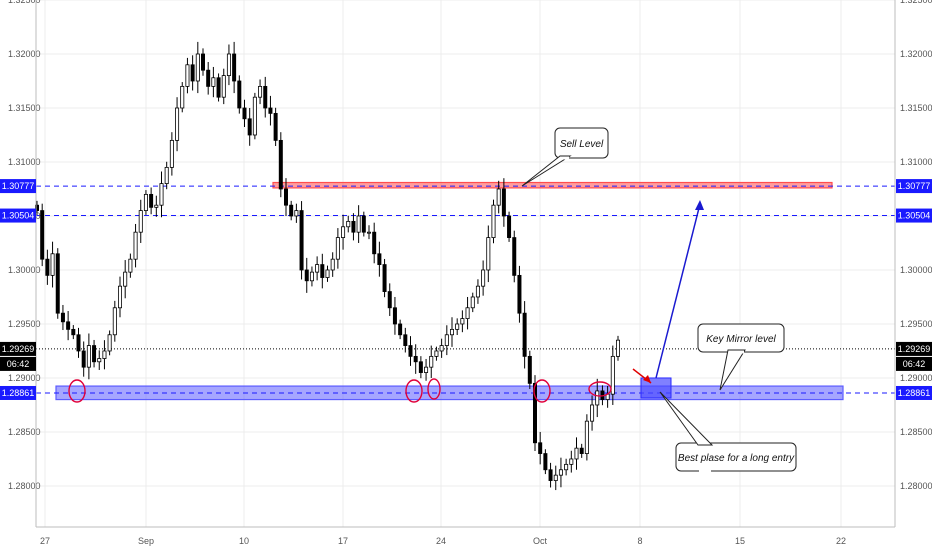 The height and width of the screenshot is (555, 932). I want to click on price-flag-label: 06:42, so click(18, 364).